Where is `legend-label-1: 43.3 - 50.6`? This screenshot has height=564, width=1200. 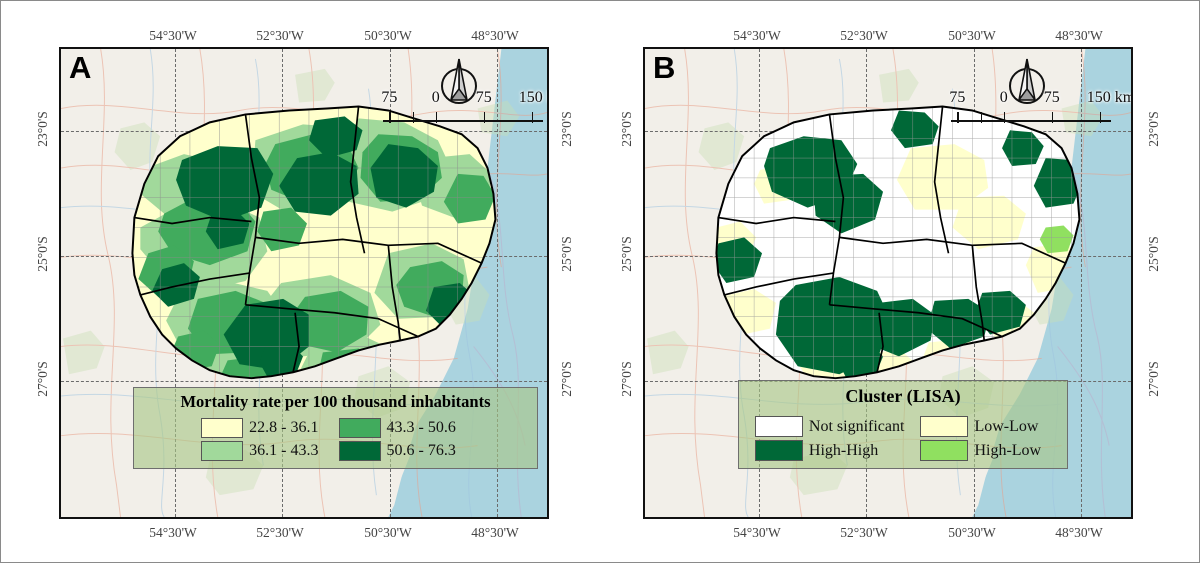 legend-label-1: 43.3 - 50.6 is located at coordinates (421, 427).